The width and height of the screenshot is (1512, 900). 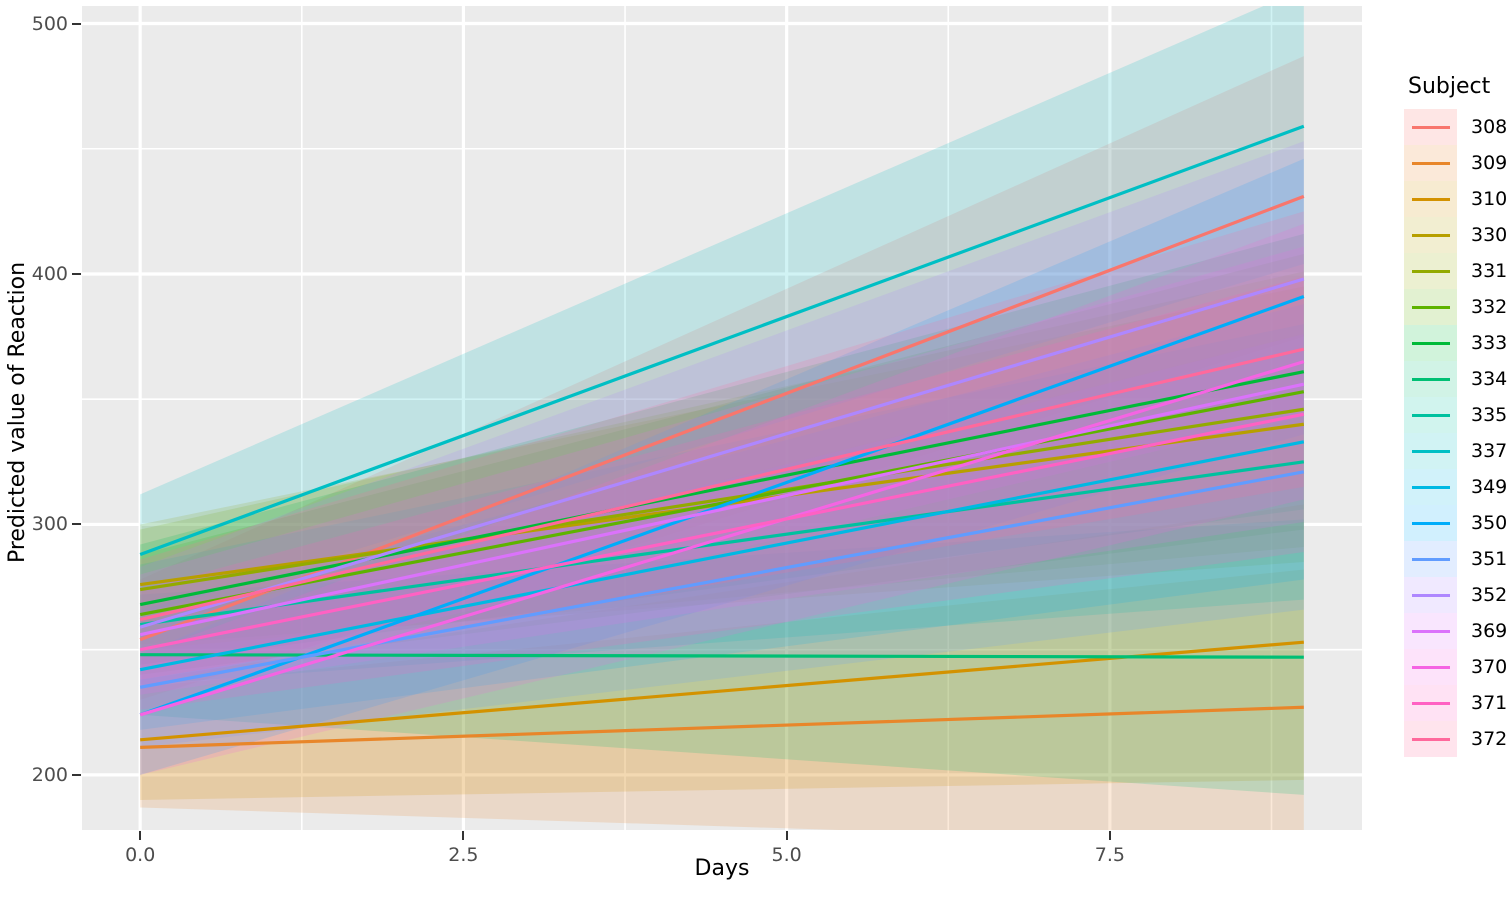 What do you see at coordinates (1489, 523) in the screenshot?
I see `legend-item-label: 350` at bounding box center [1489, 523].